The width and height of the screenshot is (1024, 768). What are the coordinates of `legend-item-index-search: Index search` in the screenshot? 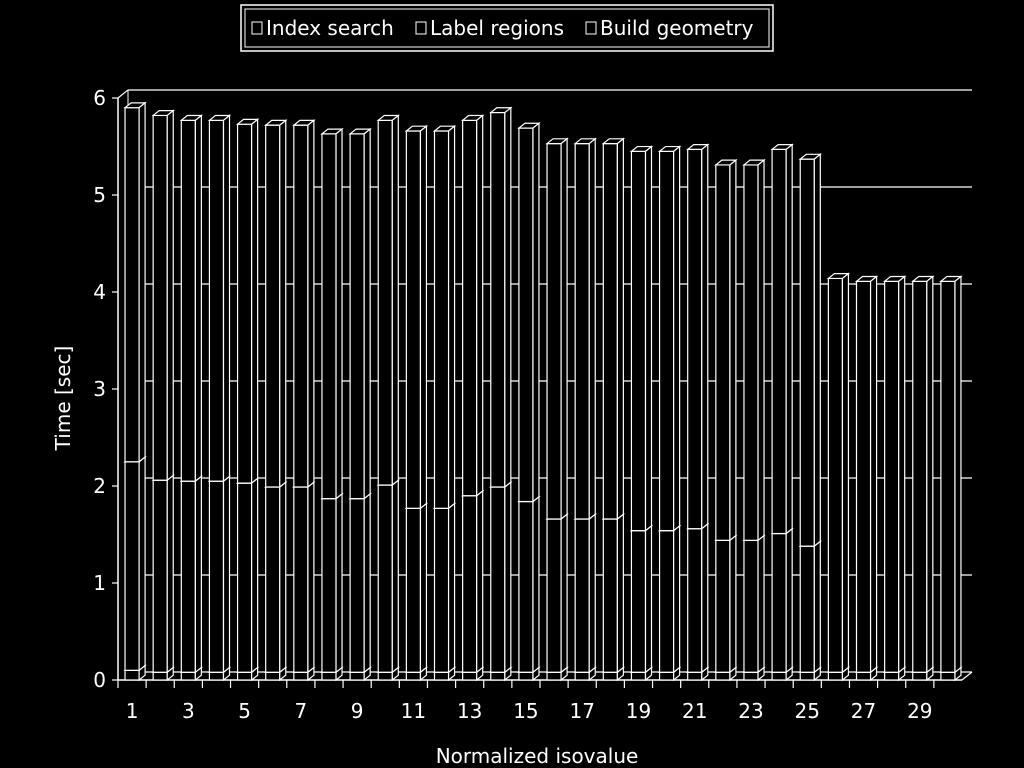 It's located at (322, 28).